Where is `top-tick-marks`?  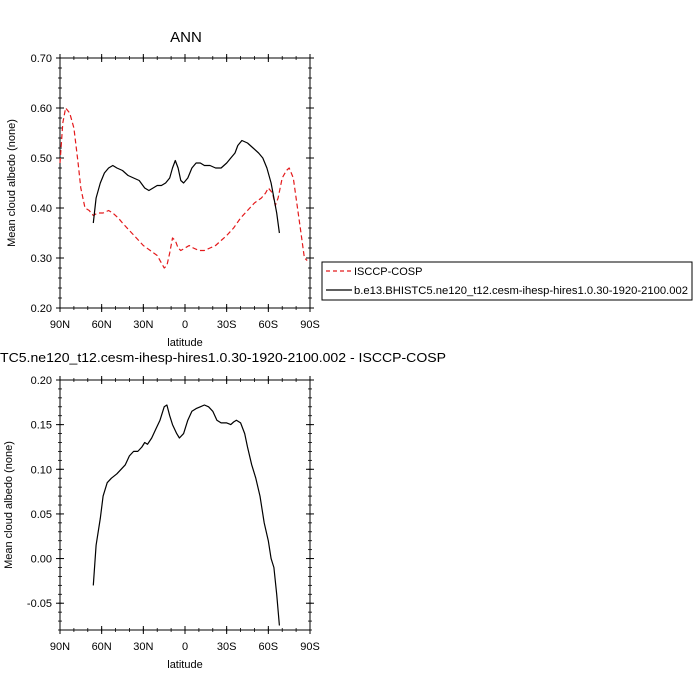
top-tick-marks is located at coordinates (185, 183).